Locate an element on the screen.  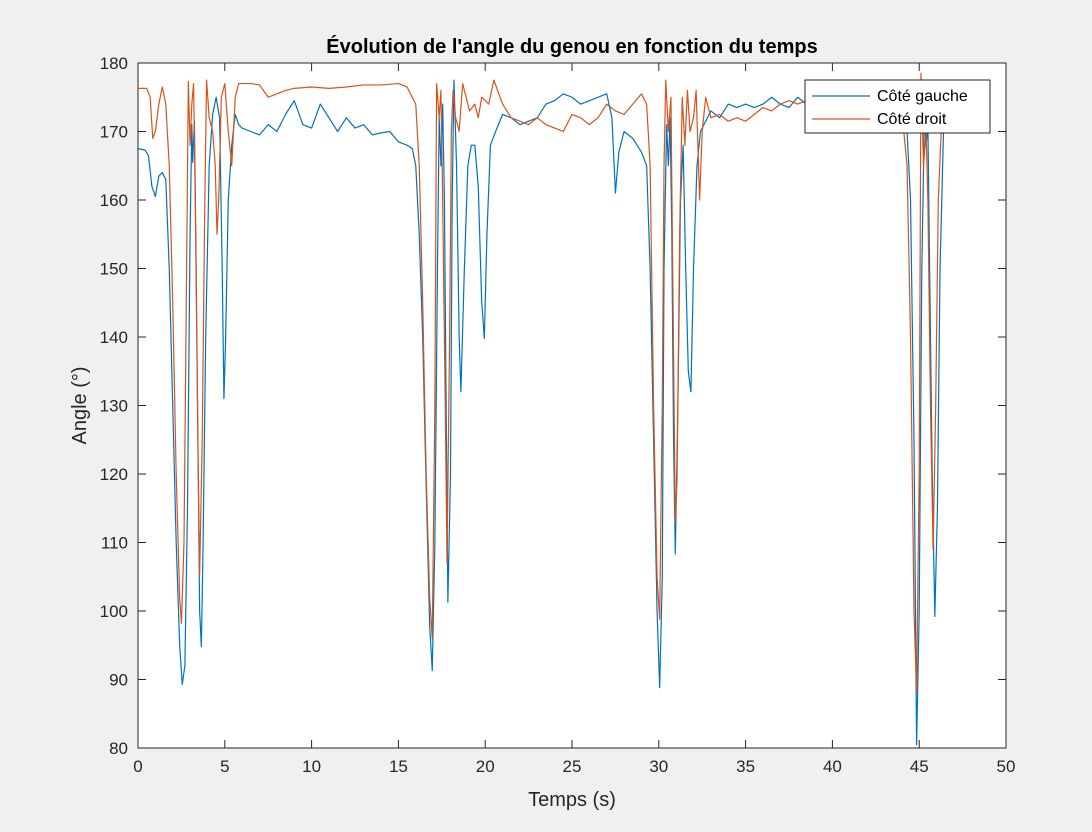
y-tick-label: 150 is located at coordinates (114, 269).